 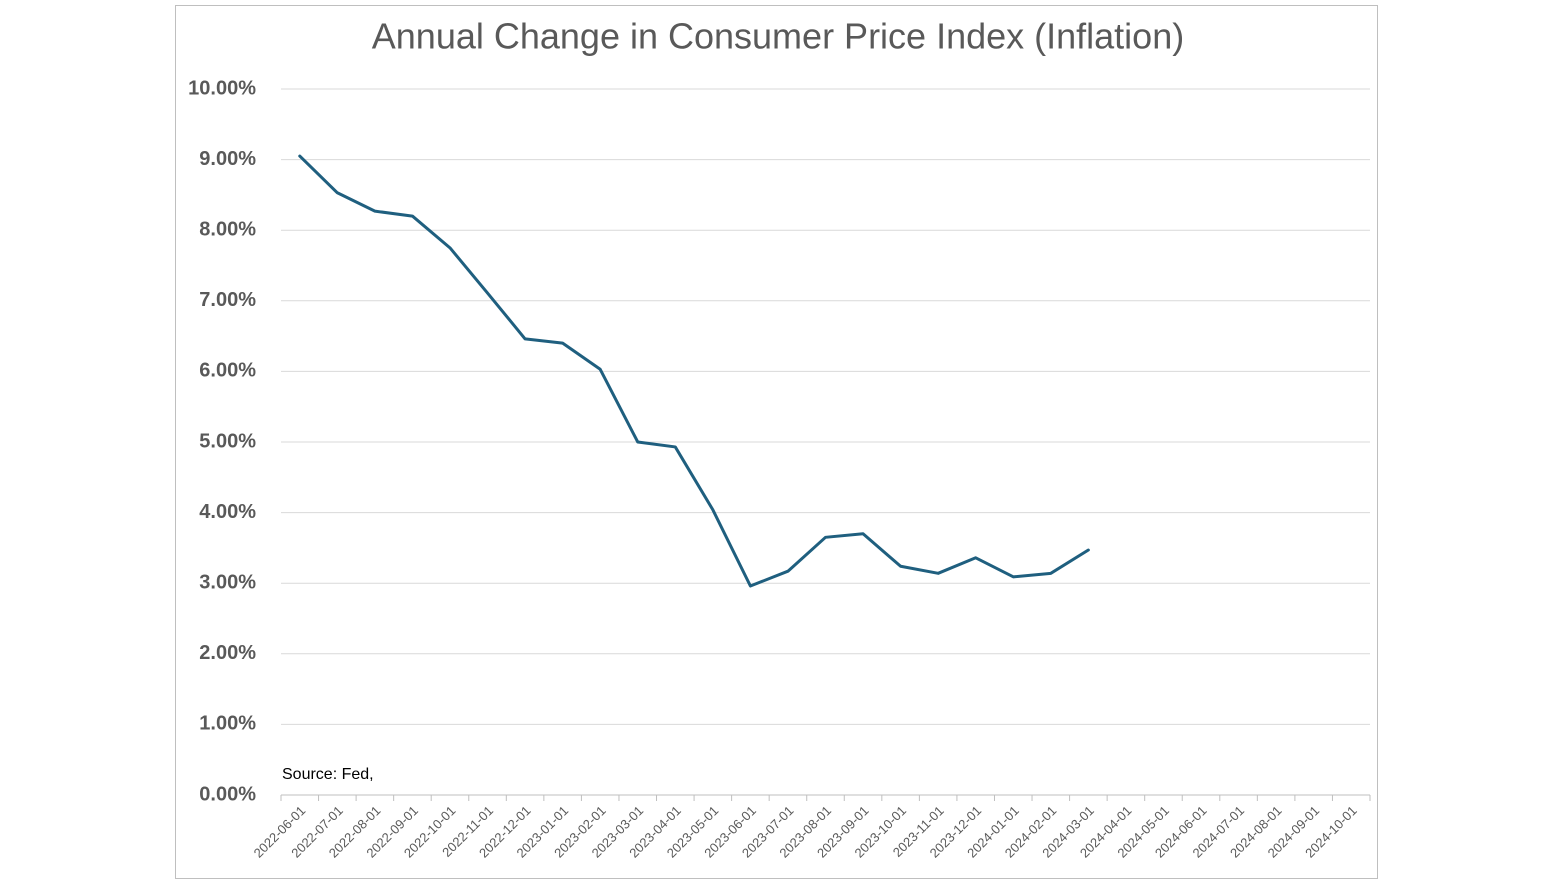 I want to click on y-tick-label: 0.00%, so click(x=227, y=794).